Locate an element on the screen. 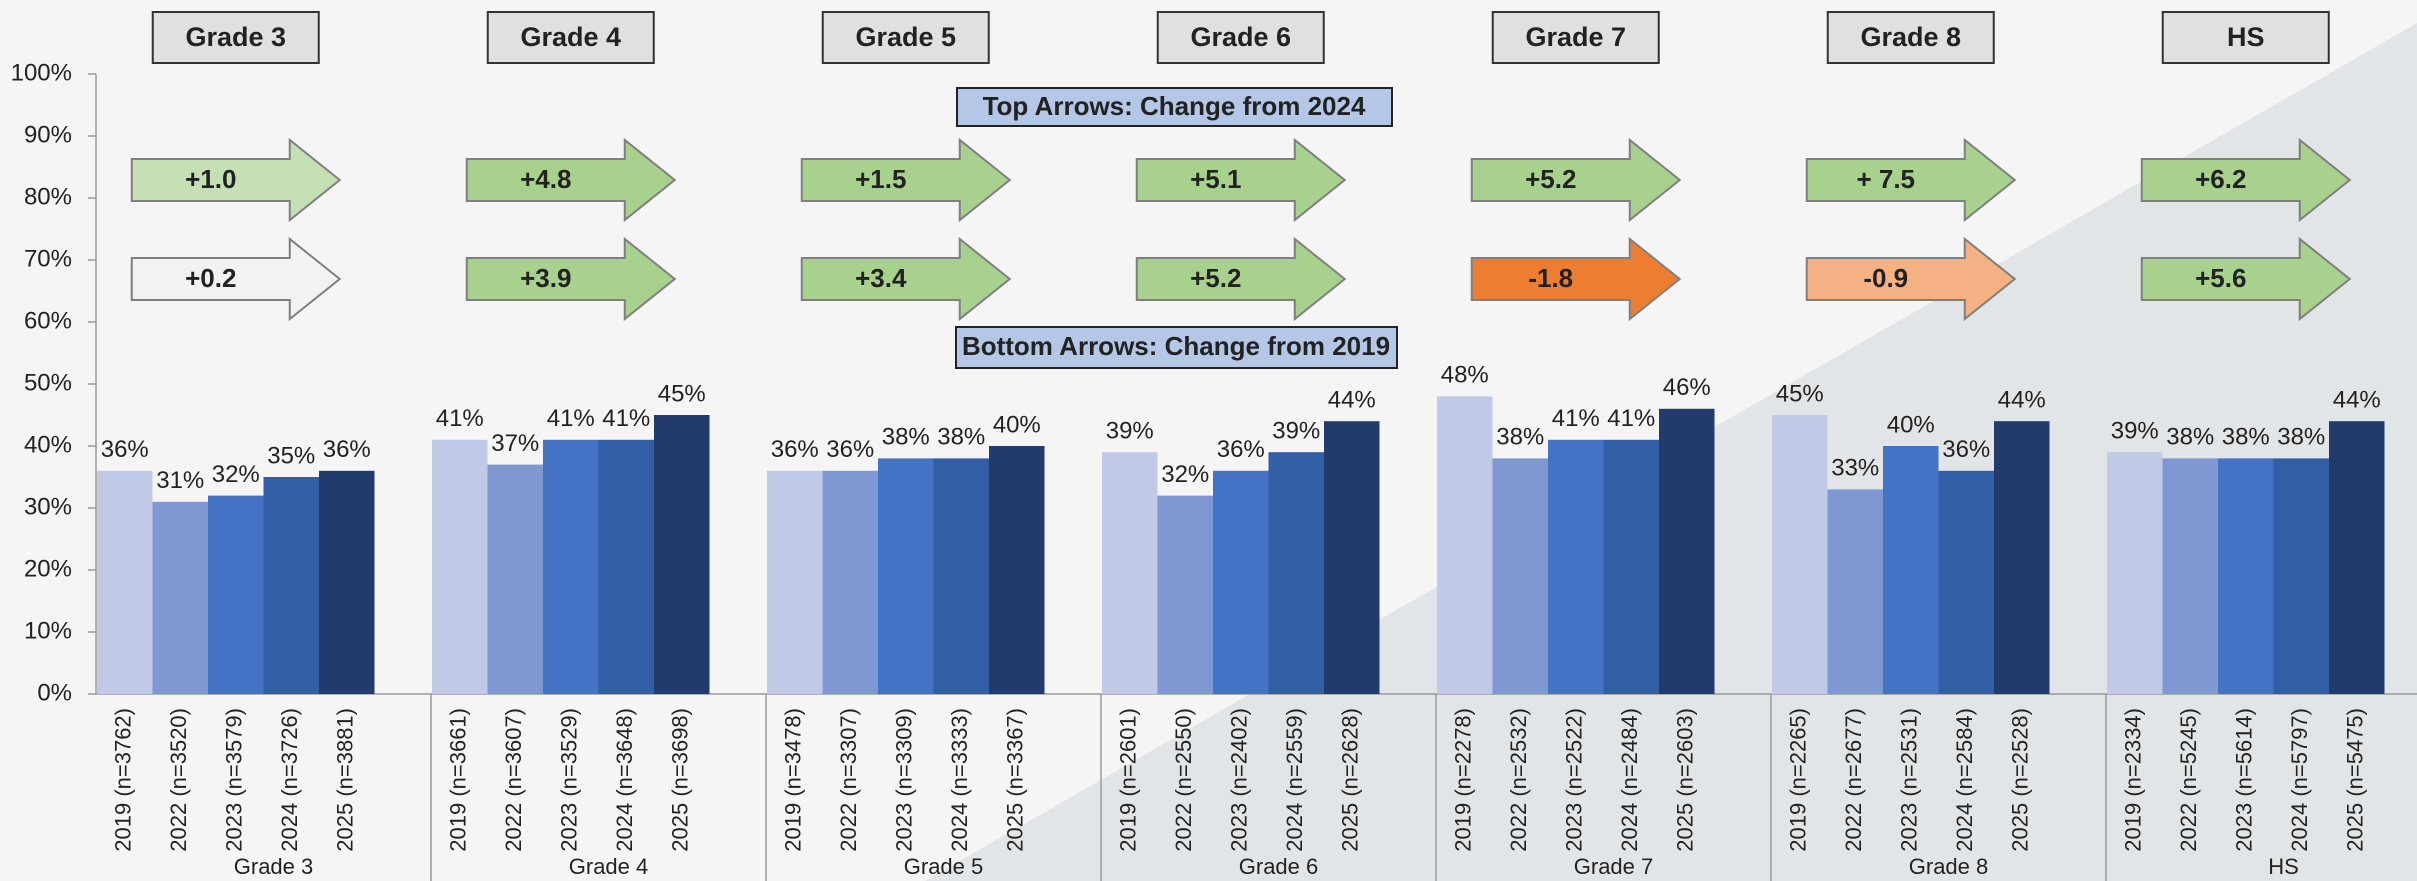 The height and width of the screenshot is (881, 2417). bottom-arrow-label: +5.6 is located at coordinates (2220, 278).